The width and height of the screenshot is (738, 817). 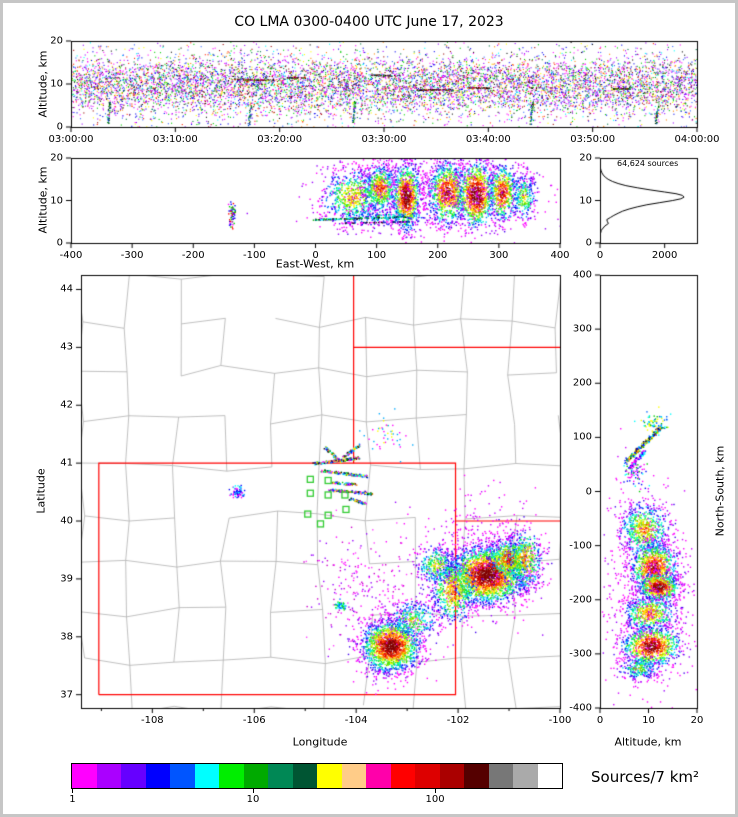 I want to click on tick-label: -106, so click(x=254, y=720).